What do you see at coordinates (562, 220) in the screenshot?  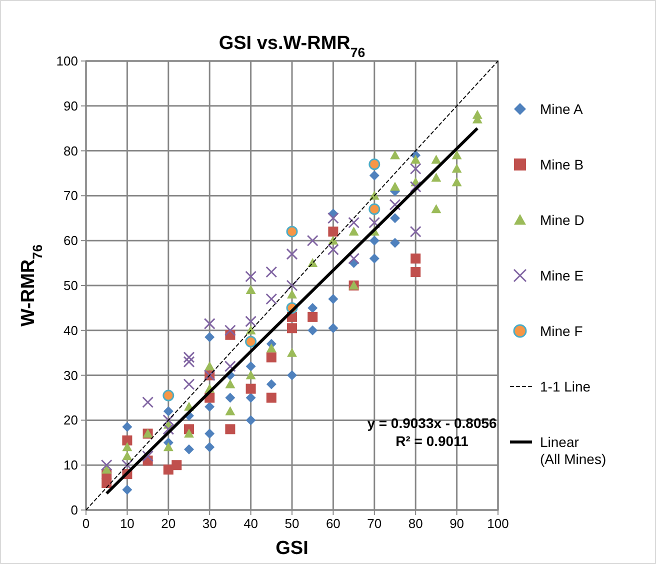 I see `legend-label: Mine D` at bounding box center [562, 220].